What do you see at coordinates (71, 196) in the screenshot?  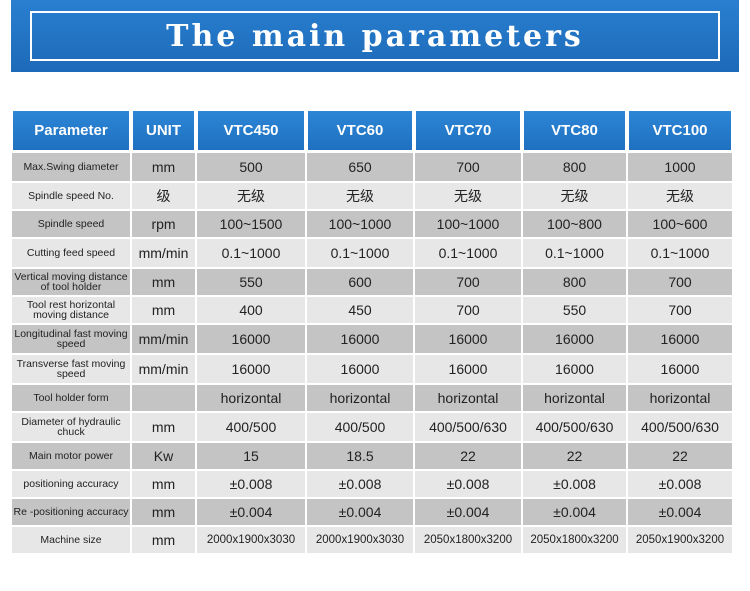 I see `parameter-name: Spindle speed No.` at bounding box center [71, 196].